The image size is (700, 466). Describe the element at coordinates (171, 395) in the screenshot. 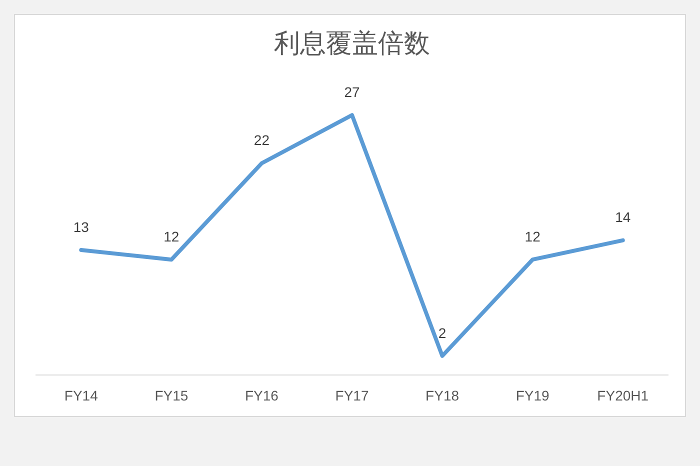

I see `x-tick-label: FY15` at that location.